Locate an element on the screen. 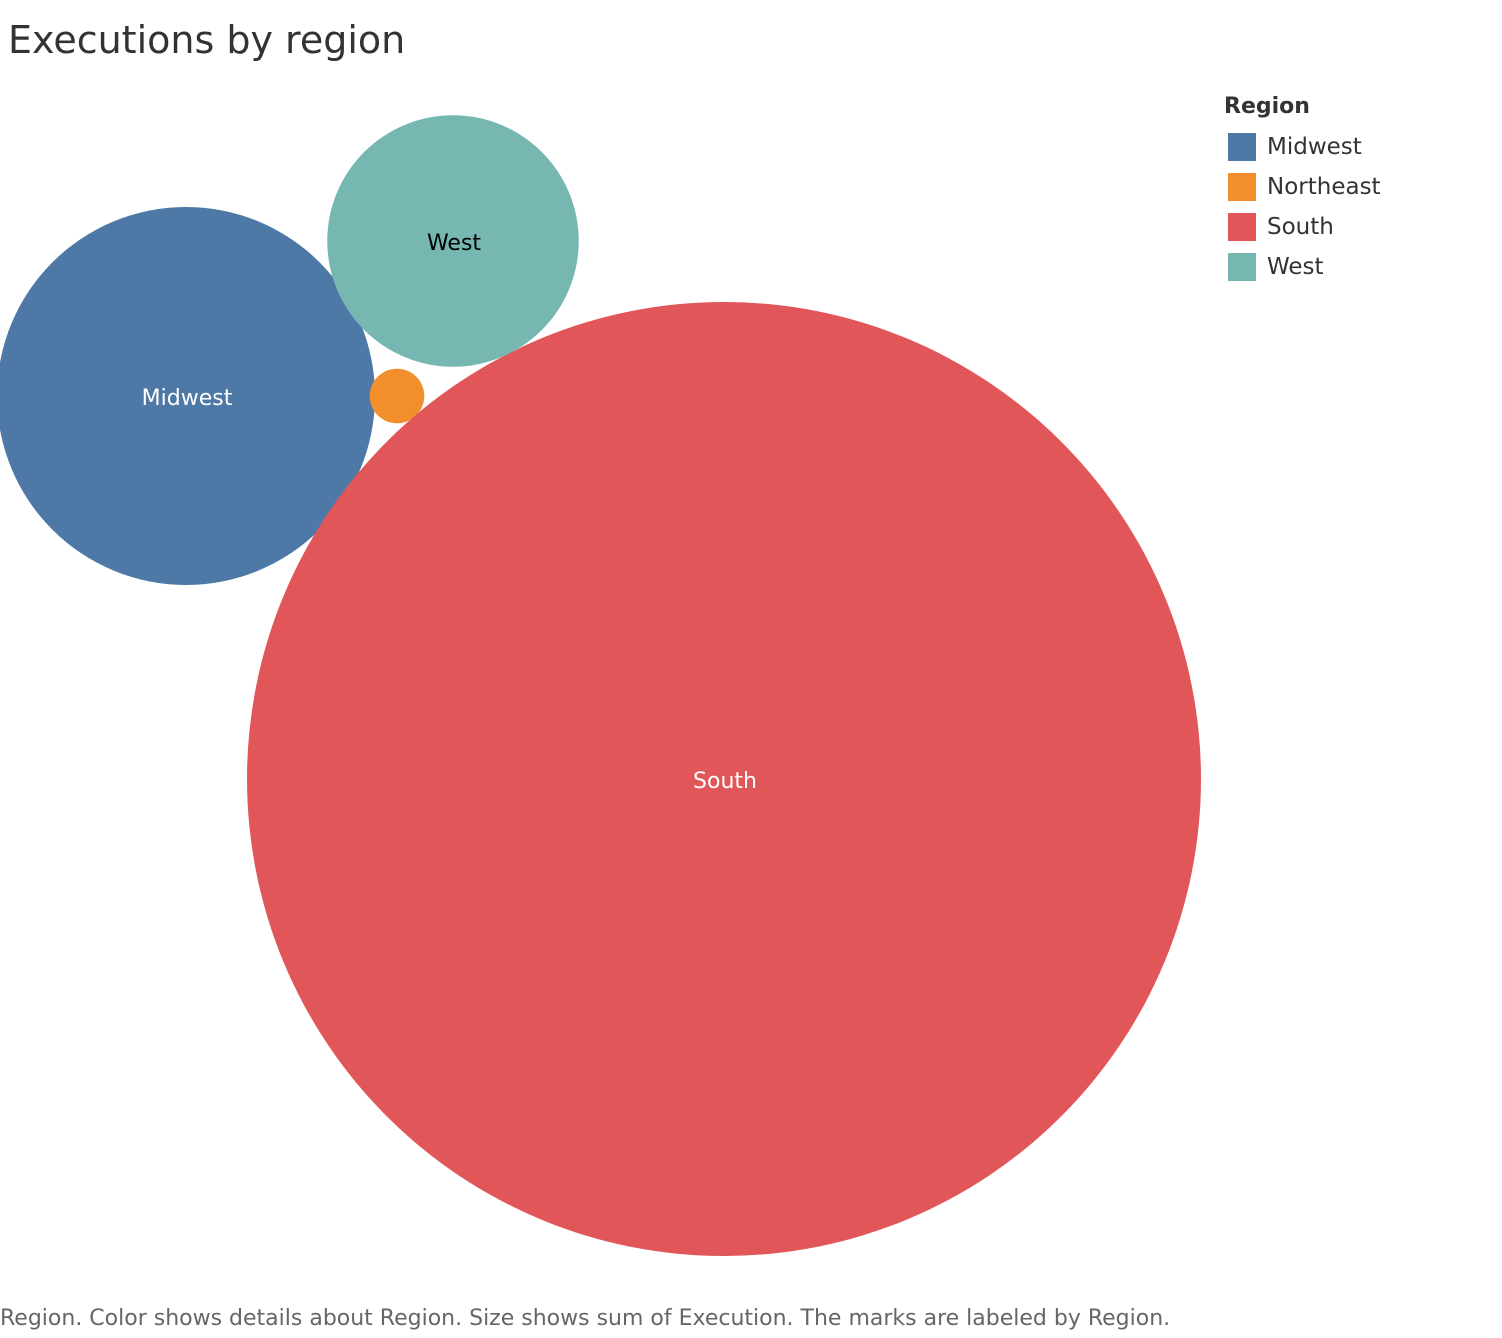 This screenshot has height=1338, width=1502. chart-title: Executions by region is located at coordinates (207, 40).